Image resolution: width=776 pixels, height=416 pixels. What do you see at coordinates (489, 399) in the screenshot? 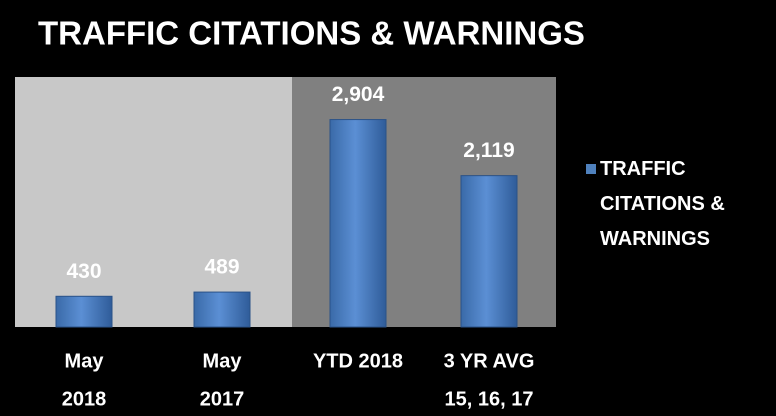
I see `x-tick-label: 15, 16, 17` at bounding box center [489, 399].